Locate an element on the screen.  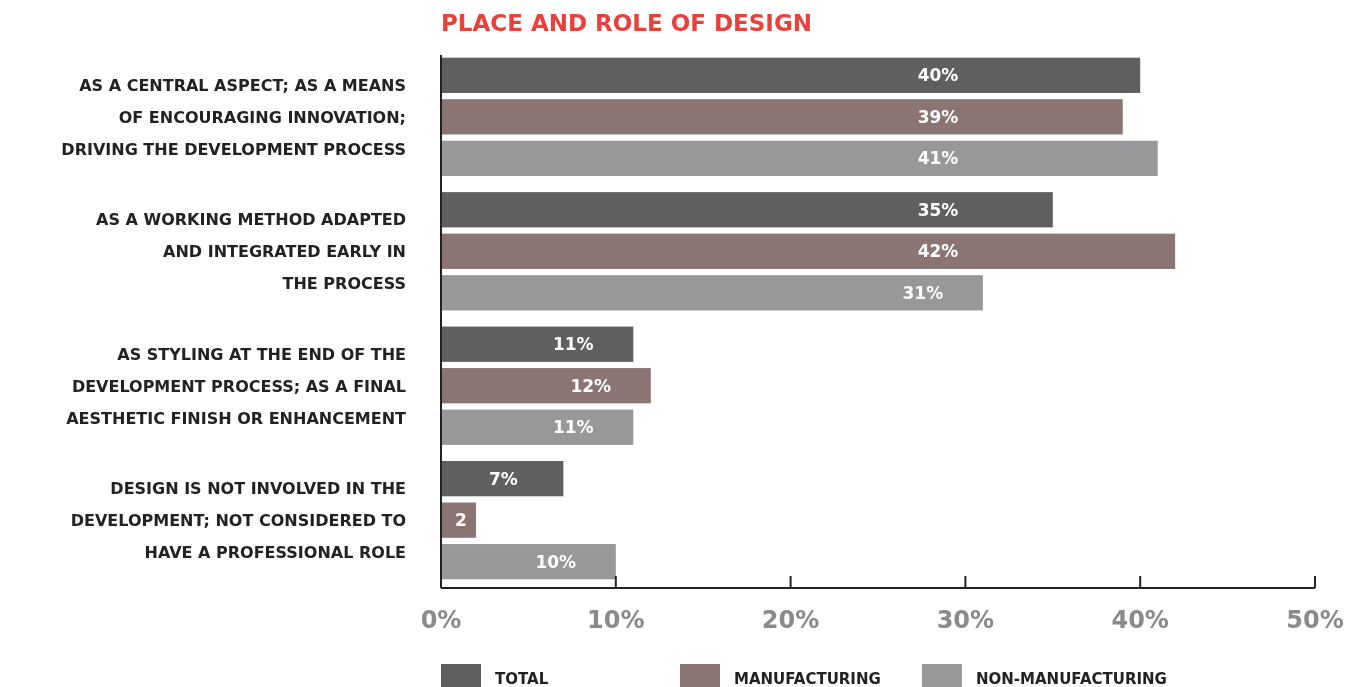
x-tick-label: 40% is located at coordinates (1140, 620).